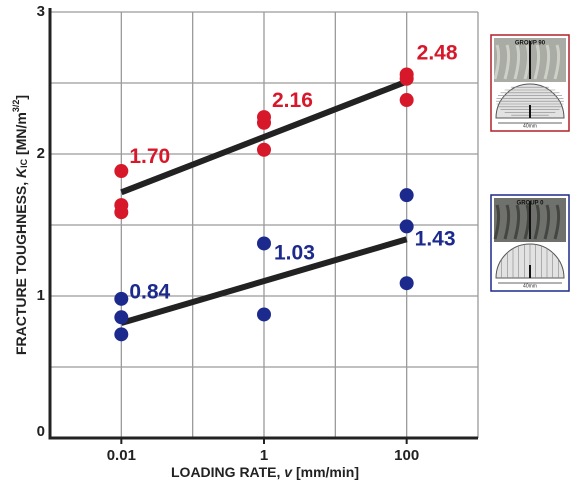 This screenshot has height=486, width=570. I want to click on y-label-part: ], so click(21, 97).